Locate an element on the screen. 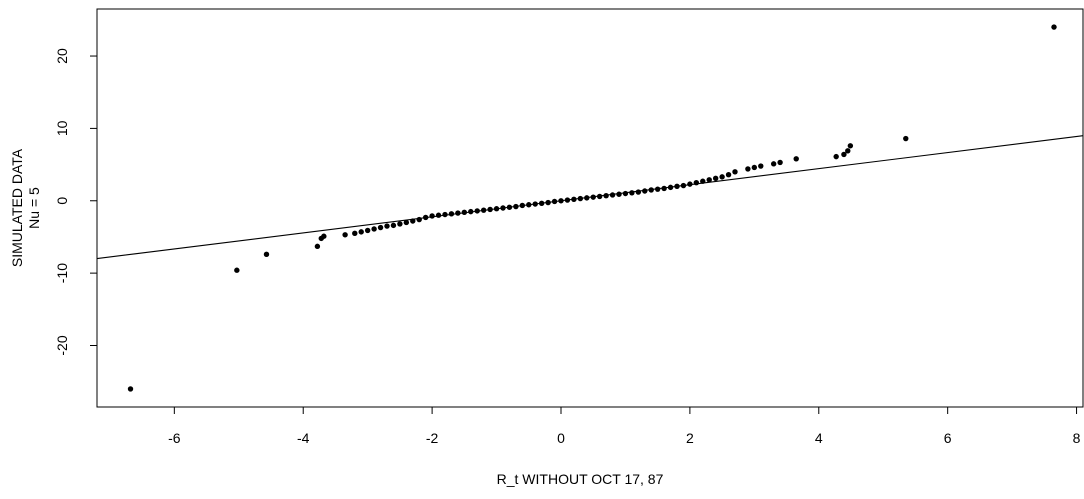  x-axis-label: R_t WITHOUT OCT 17, 87 is located at coordinates (580, 479).